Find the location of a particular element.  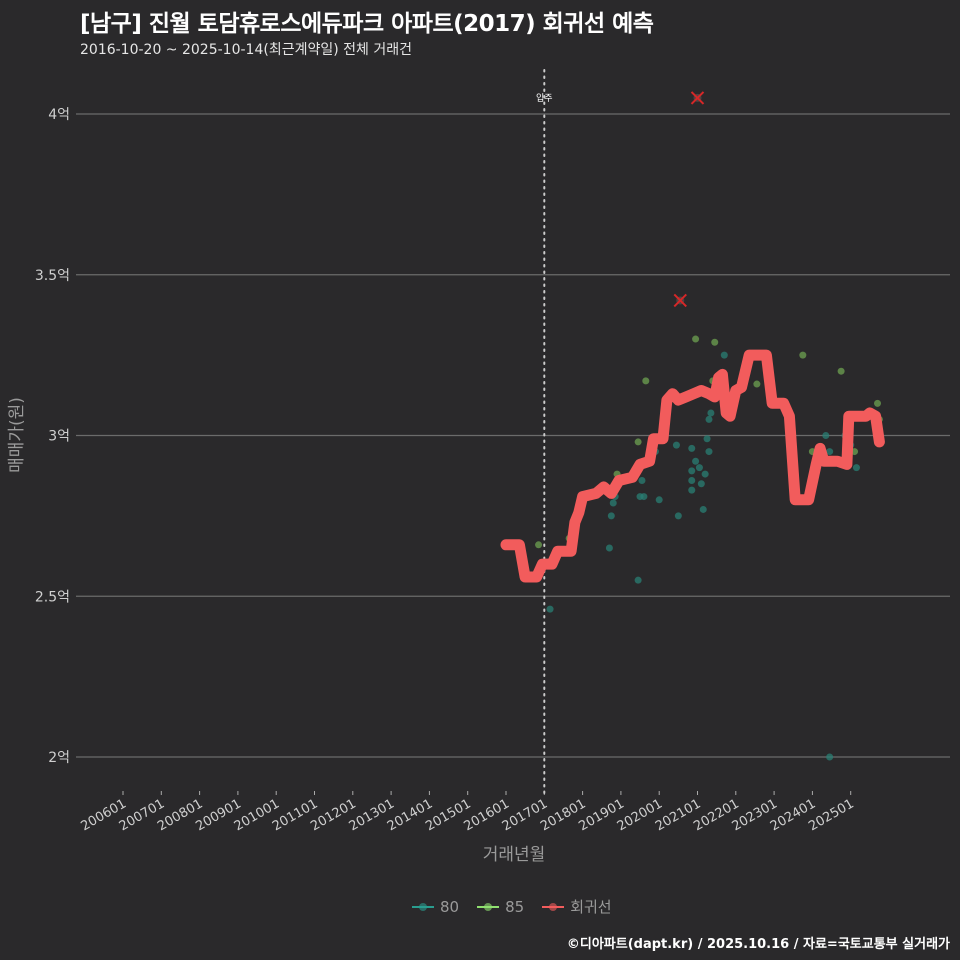

legend-label-85: 85 is located at coordinates (515, 906).